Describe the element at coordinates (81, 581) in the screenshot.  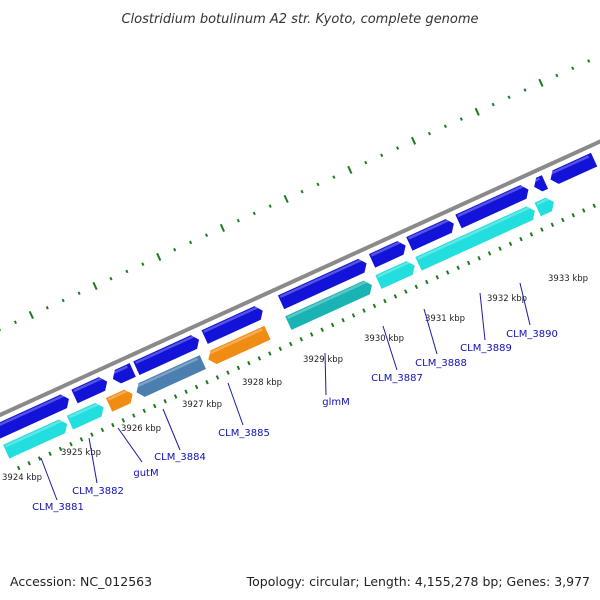
I see `accession-label: Accession: NC_012563` at that location.